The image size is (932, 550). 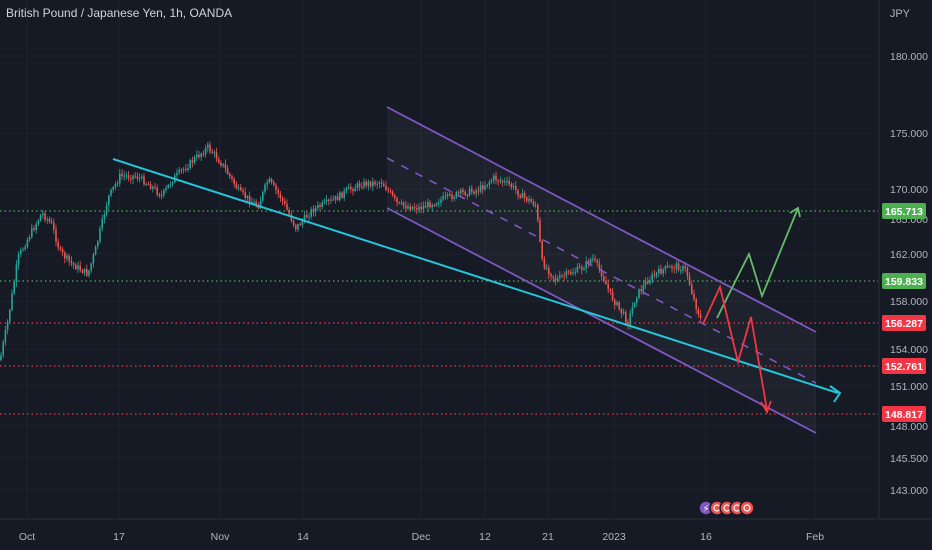 I want to click on price-level-badge-label: 165.713, so click(x=904, y=212).